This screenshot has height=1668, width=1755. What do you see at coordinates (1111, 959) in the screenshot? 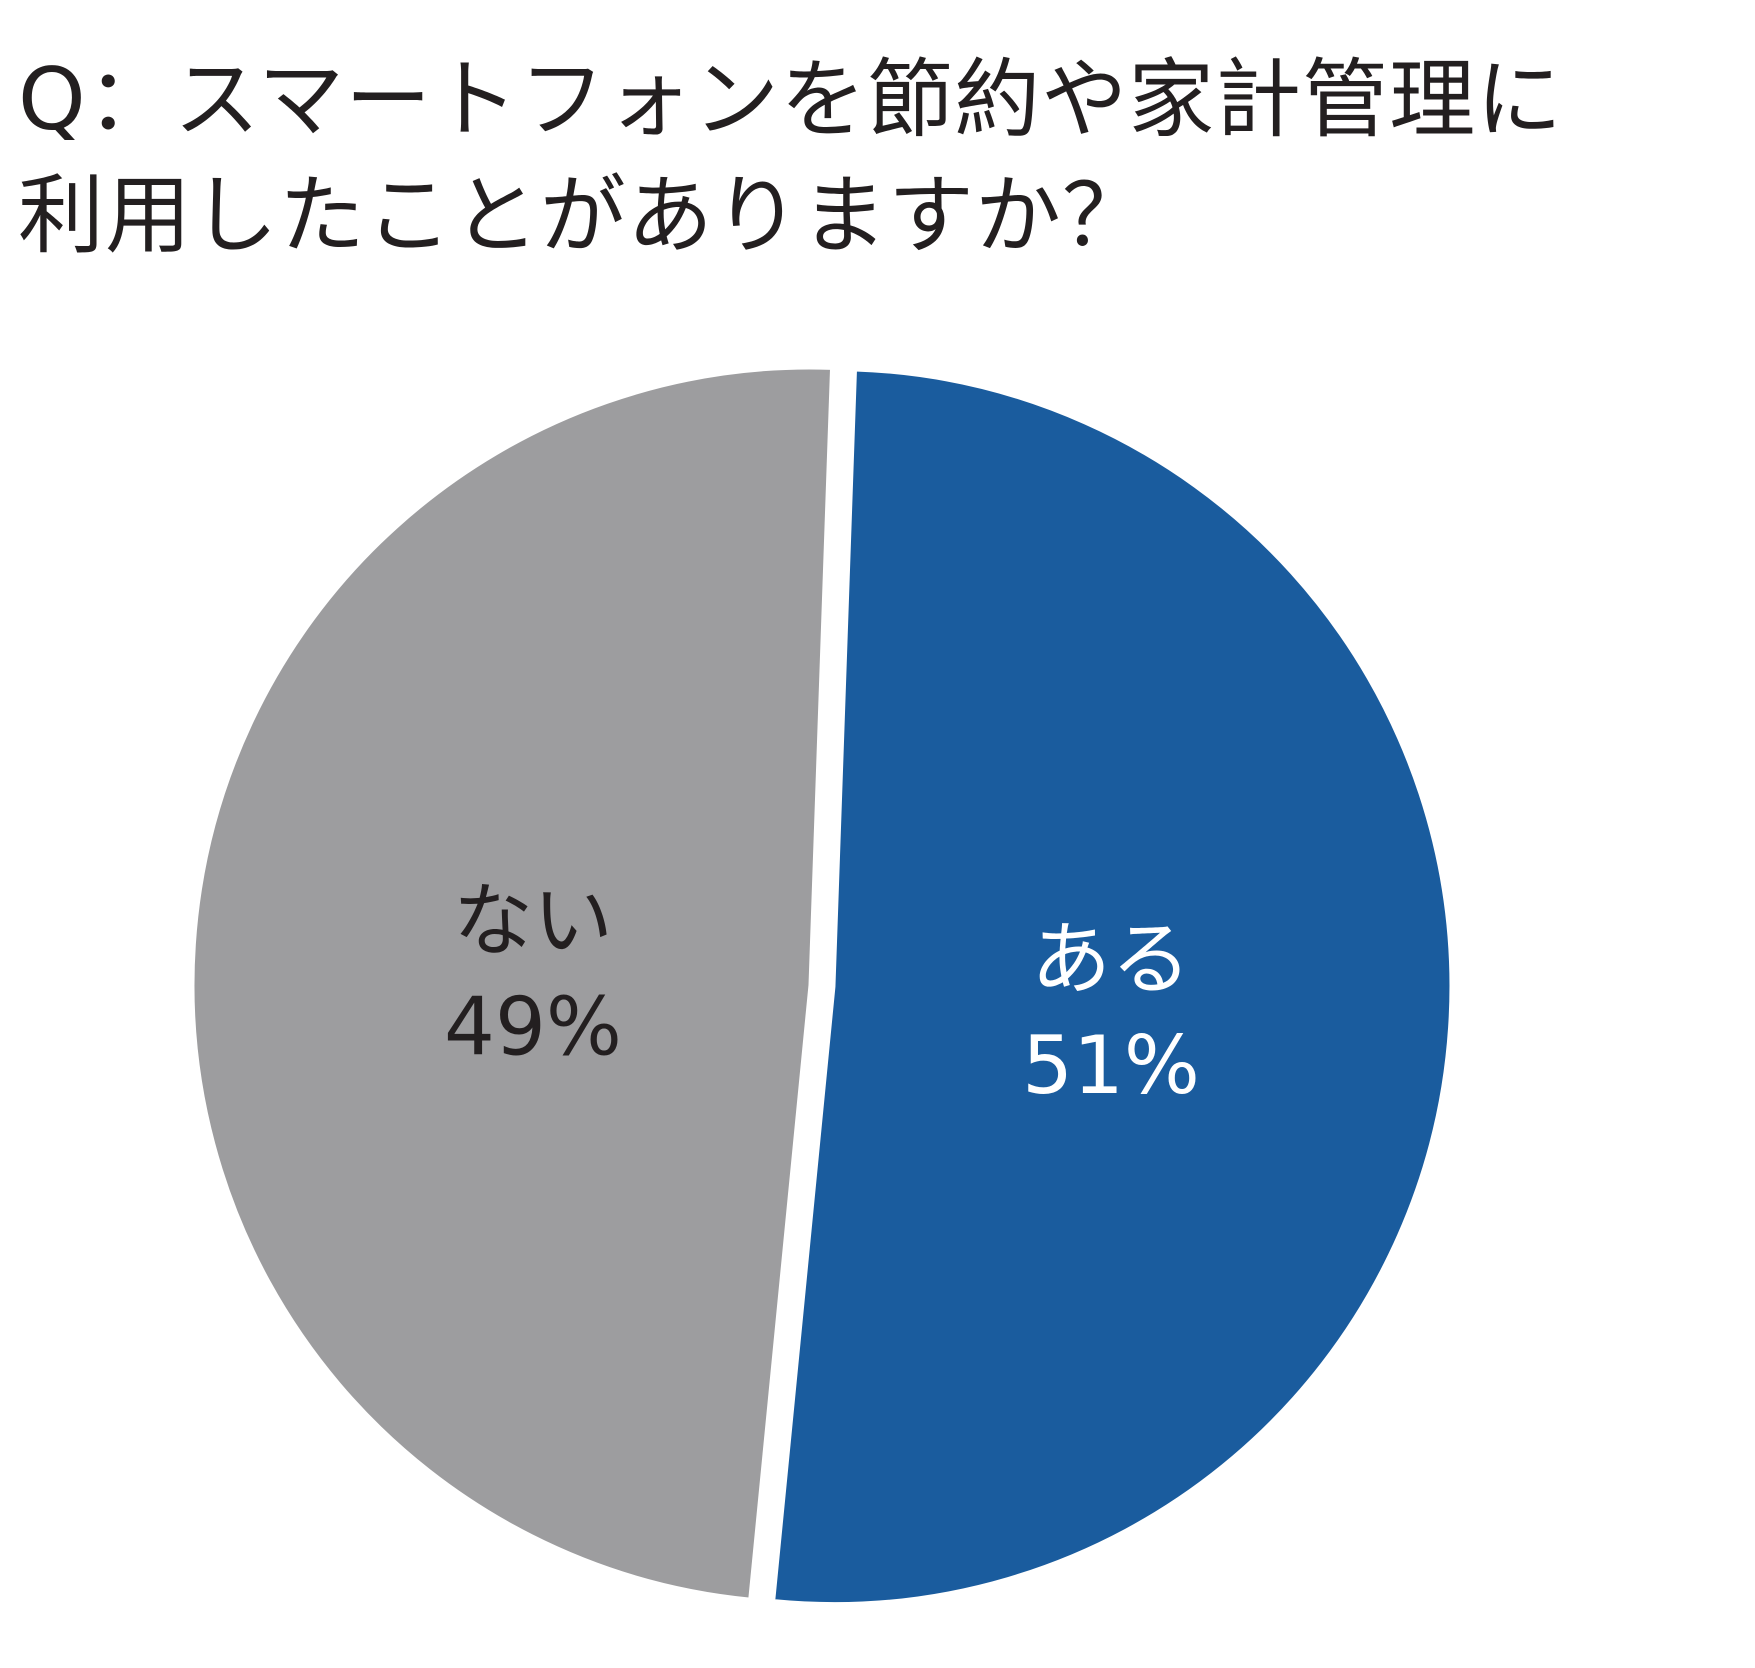
I see `slice-name-label: ある` at bounding box center [1111, 959].